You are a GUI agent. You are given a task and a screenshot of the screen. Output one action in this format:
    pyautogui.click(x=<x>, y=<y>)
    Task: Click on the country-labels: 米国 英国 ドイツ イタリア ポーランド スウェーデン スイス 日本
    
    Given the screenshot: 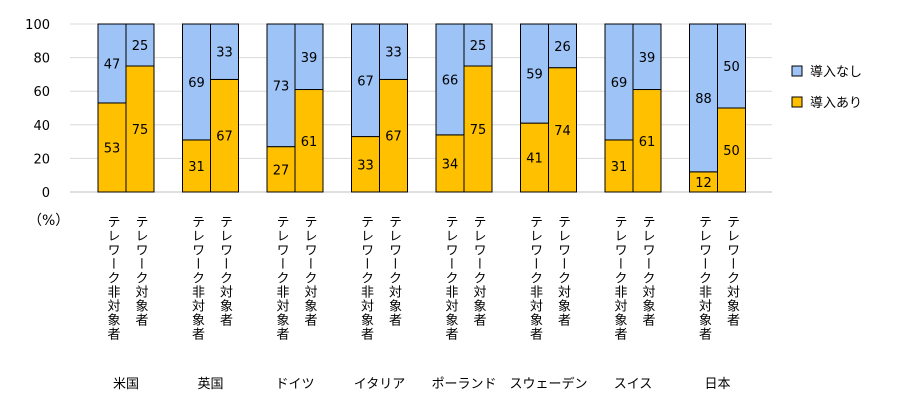 What is the action you would take?
    pyautogui.click(x=422, y=384)
    